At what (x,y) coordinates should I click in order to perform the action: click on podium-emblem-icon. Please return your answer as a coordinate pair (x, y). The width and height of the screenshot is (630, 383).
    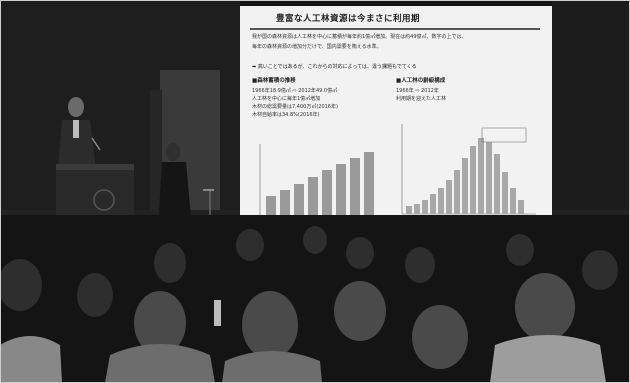
    Looking at the image, I should click on (104, 200).